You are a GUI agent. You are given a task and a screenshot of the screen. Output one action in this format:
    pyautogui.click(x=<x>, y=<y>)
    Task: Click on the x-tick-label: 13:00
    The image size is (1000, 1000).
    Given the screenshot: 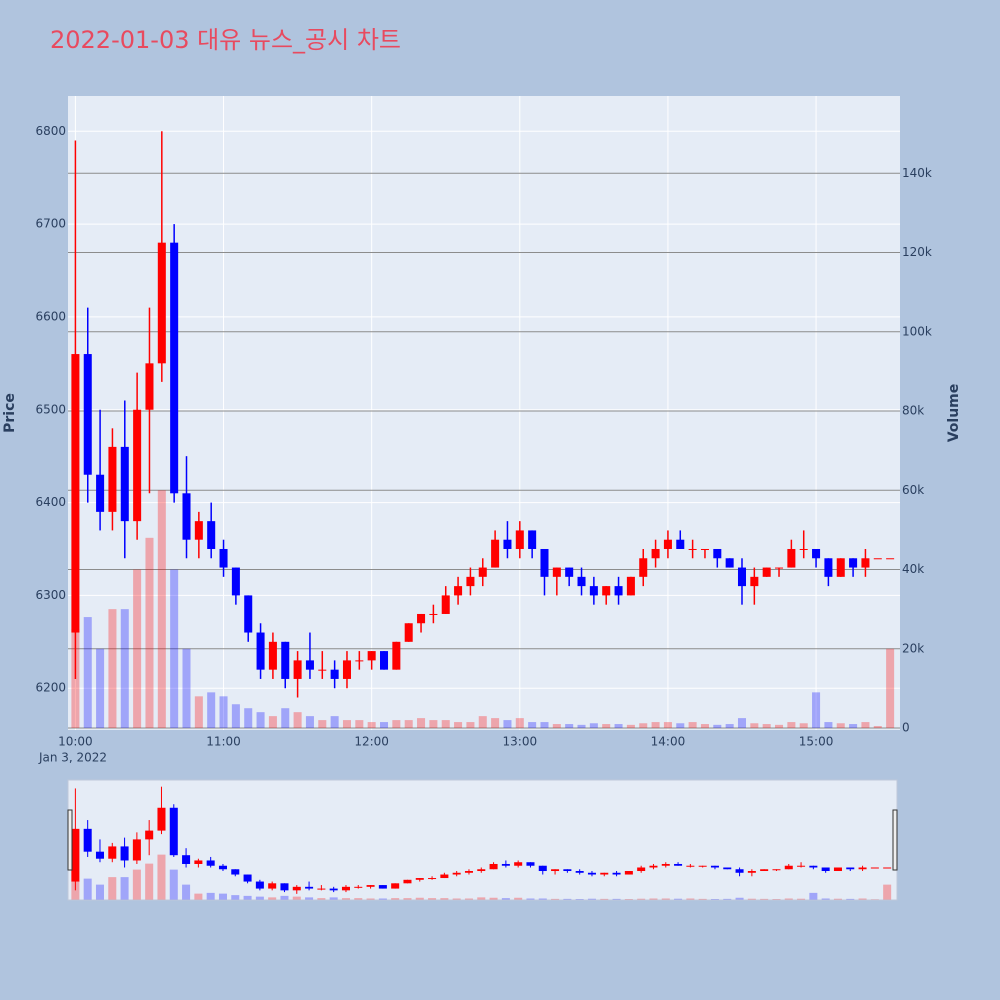 What is the action you would take?
    pyautogui.click(x=520, y=742)
    